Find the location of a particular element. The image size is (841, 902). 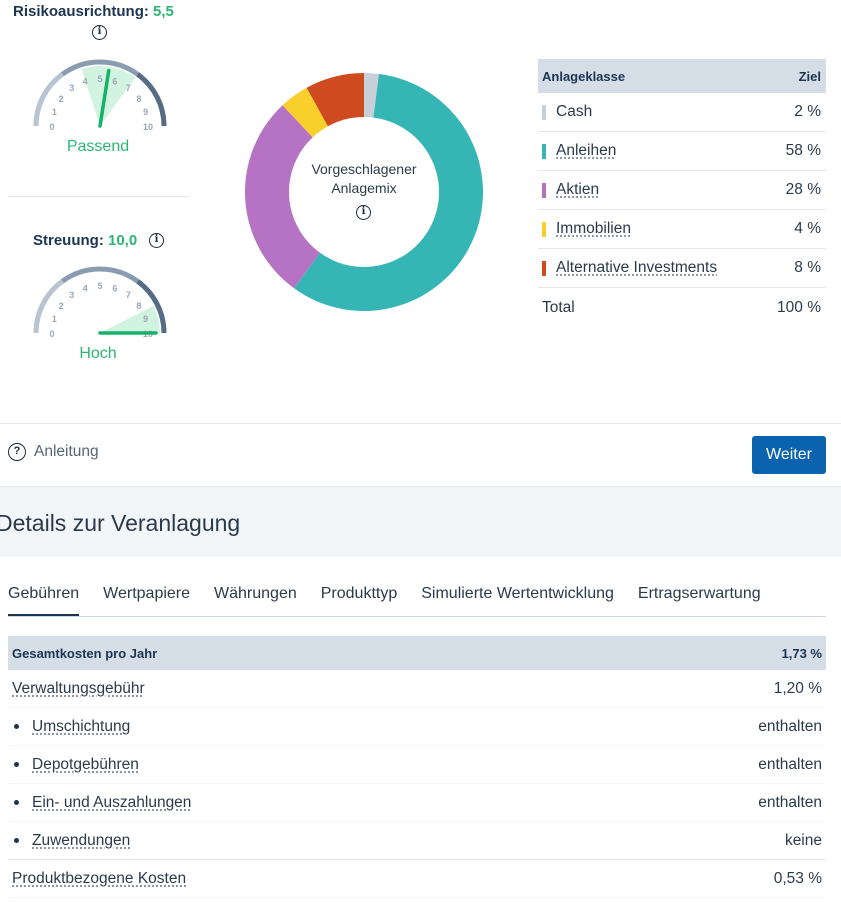

spread-status: Hoch is located at coordinates (98, 353).